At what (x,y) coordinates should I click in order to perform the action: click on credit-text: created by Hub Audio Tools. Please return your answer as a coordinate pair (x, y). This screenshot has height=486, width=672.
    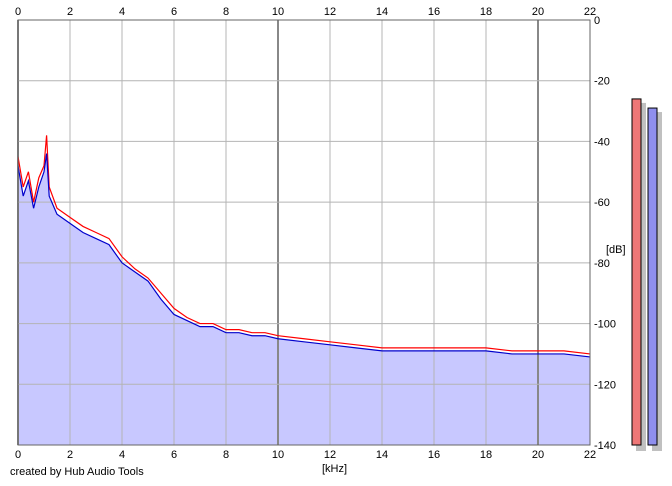
    Looking at the image, I should click on (77, 472).